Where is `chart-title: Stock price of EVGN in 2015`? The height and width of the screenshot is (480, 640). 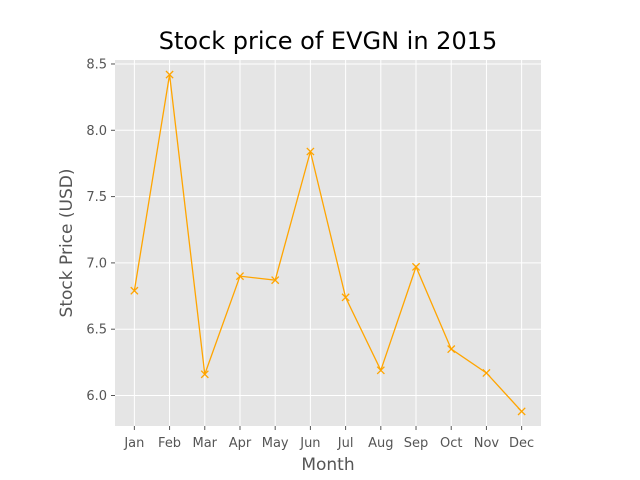
chart-title: Stock price of EVGN in 2015 is located at coordinates (328, 41).